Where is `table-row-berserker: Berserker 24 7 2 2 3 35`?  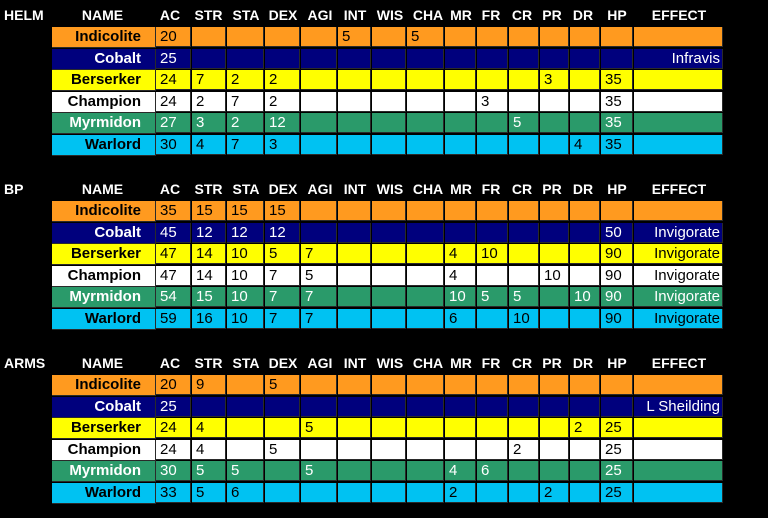
table-row-berserker: Berserker 24 7 2 2 3 35 is located at coordinates (388, 80).